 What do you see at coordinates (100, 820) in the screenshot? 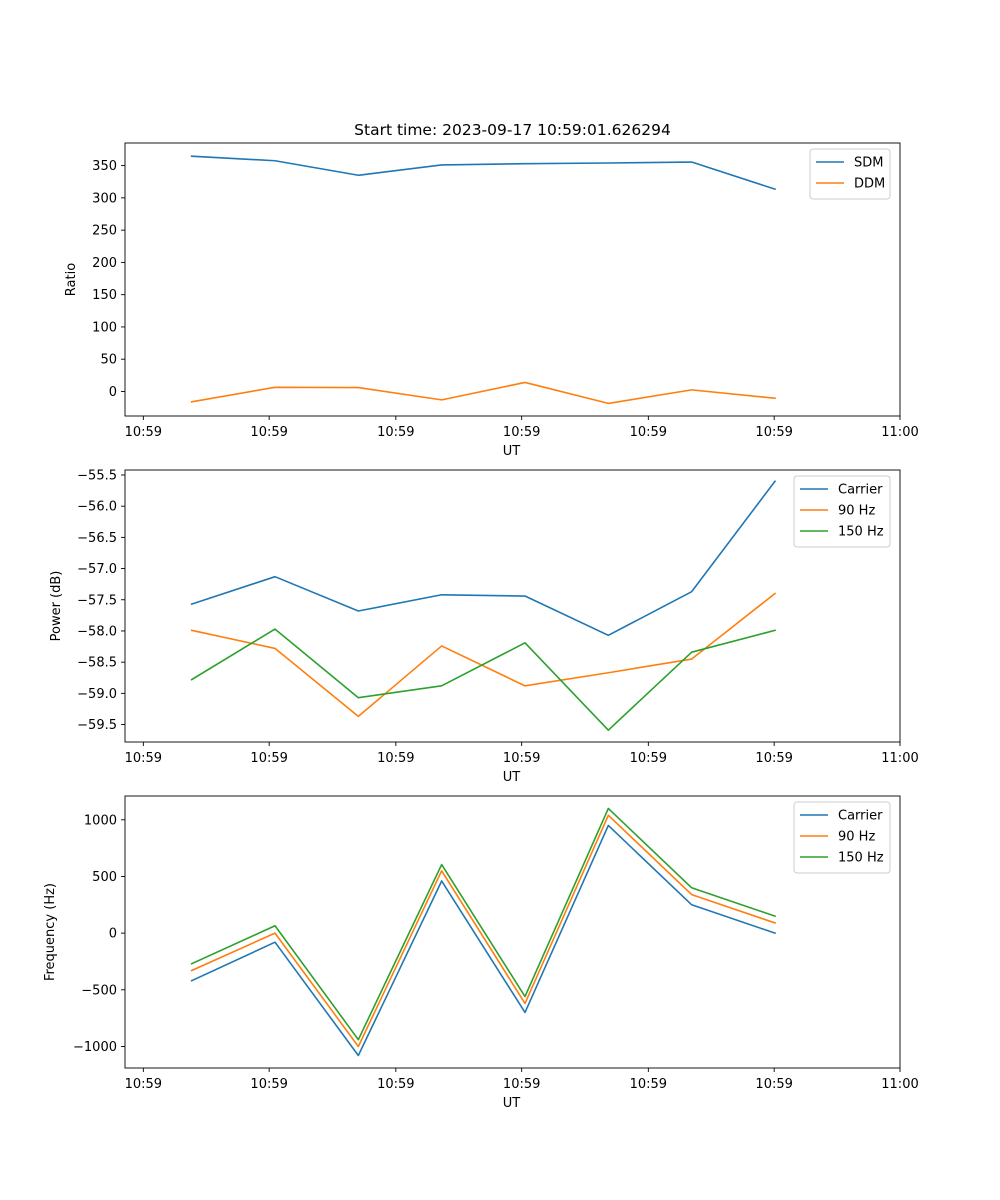
I see `y-tick-label: 1000` at bounding box center [100, 820].